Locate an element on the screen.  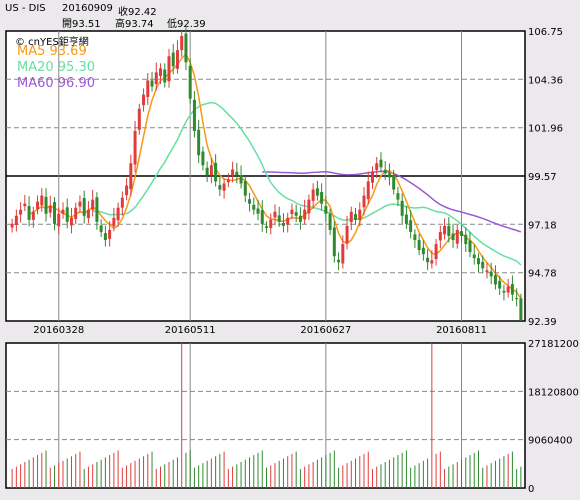
open-price-label: 開93.51 is located at coordinates (81, 24).